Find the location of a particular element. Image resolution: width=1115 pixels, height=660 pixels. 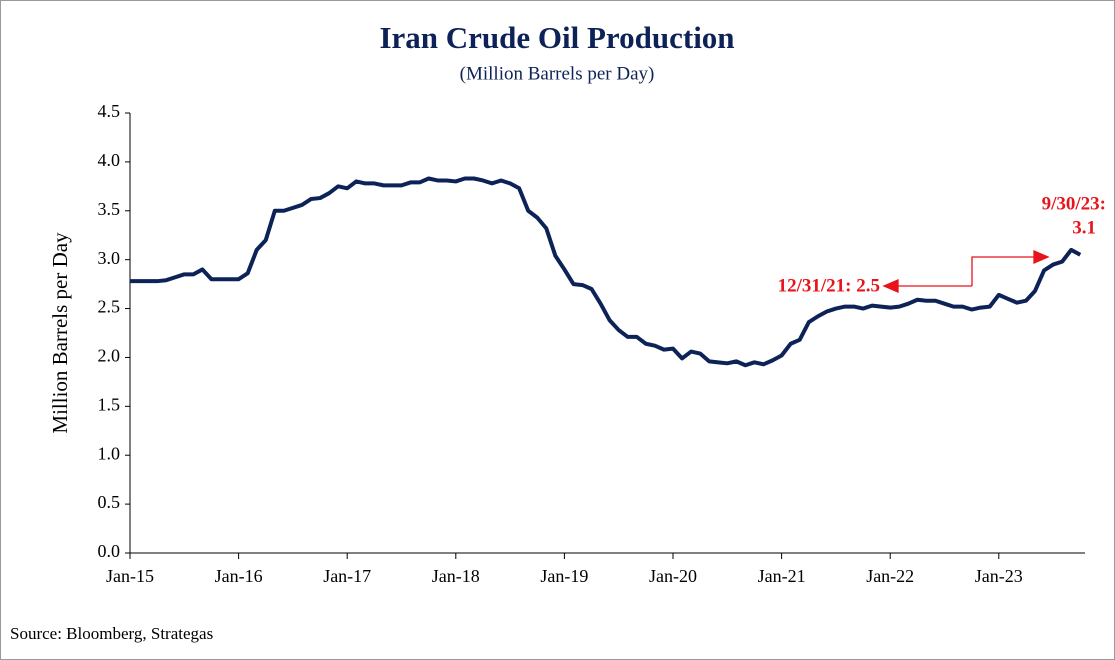

x-tick-label: Jan-22 is located at coordinates (890, 576).